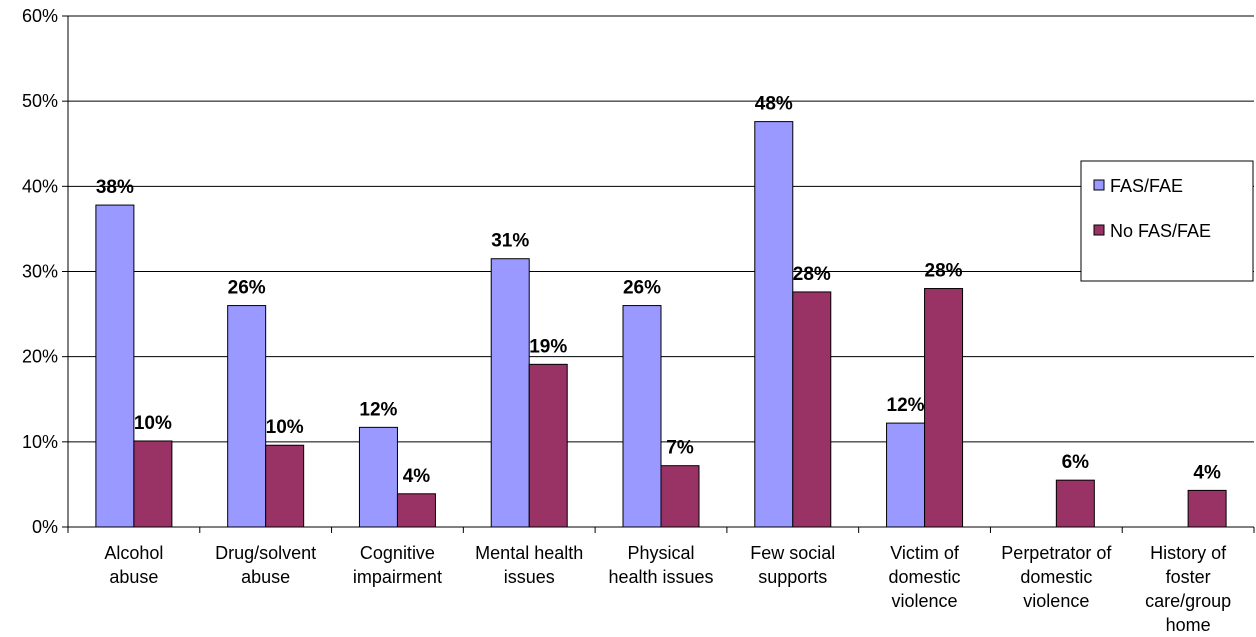  Describe the element at coordinates (40, 357) in the screenshot. I see `y-tick-label: 20%` at that location.